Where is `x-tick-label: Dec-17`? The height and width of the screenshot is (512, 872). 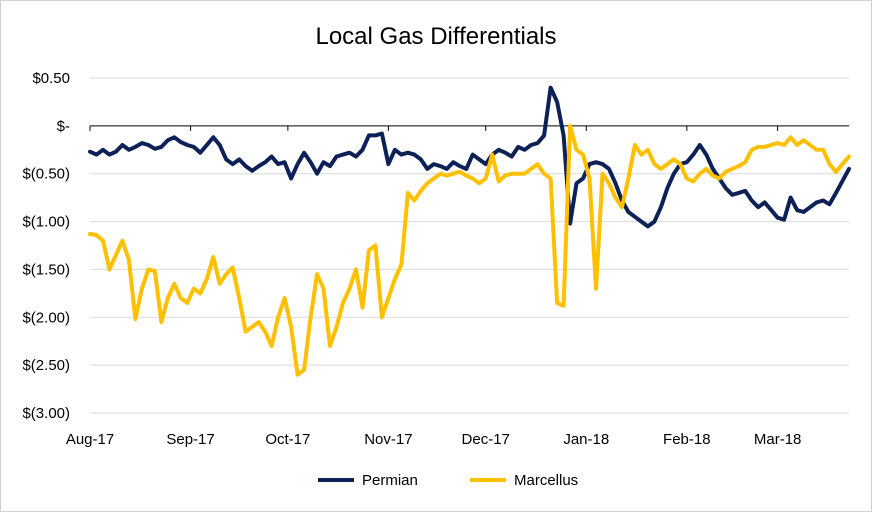
x-tick-label: Dec-17 is located at coordinates (486, 439).